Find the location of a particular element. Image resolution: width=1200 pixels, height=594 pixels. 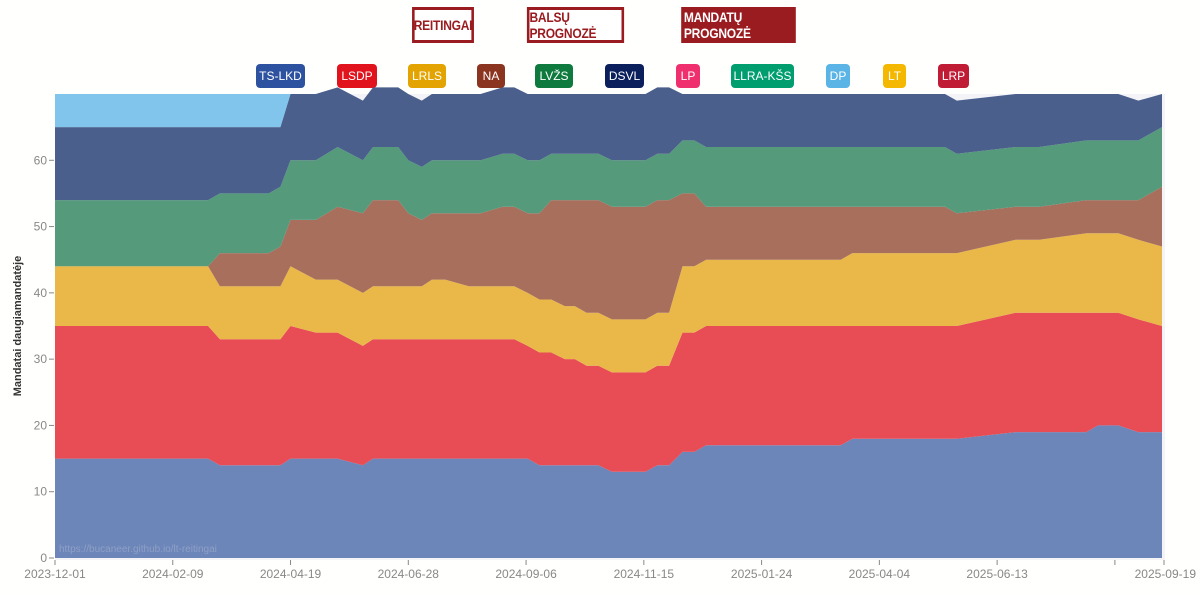

y-tick-label: 0 is located at coordinates (43, 558).